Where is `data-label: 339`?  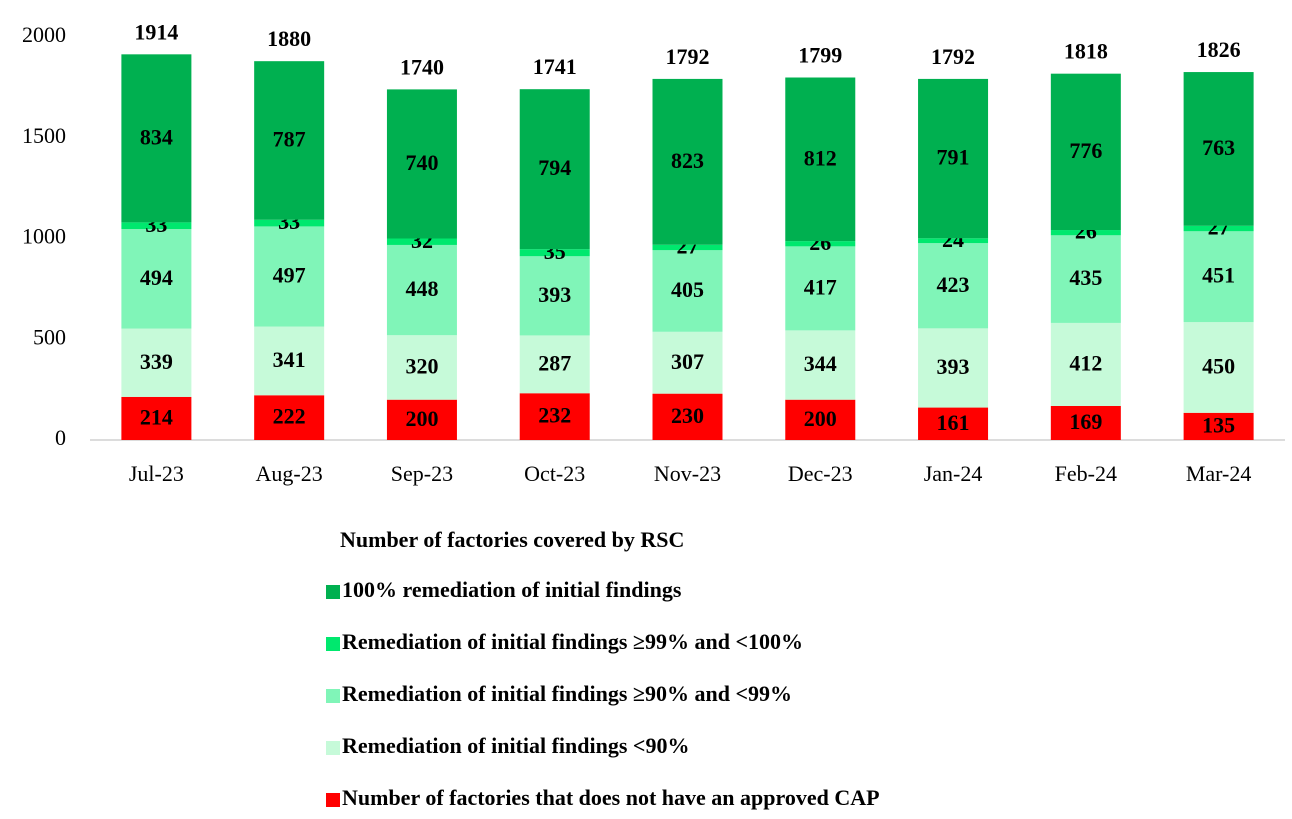
data-label: 339 is located at coordinates (156, 361).